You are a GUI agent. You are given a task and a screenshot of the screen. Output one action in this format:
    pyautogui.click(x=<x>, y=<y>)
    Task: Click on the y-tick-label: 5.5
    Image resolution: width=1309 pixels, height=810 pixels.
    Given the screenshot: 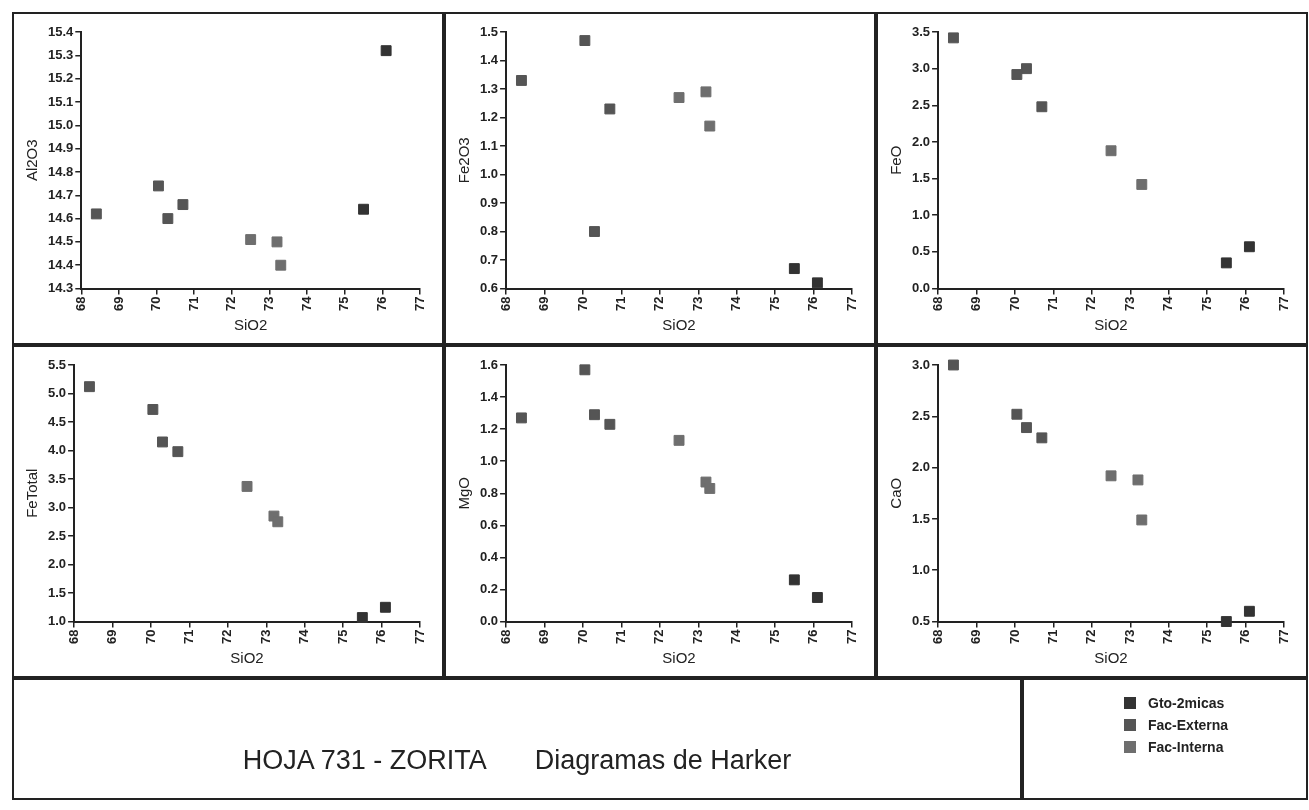 What is the action you would take?
    pyautogui.click(x=57, y=364)
    